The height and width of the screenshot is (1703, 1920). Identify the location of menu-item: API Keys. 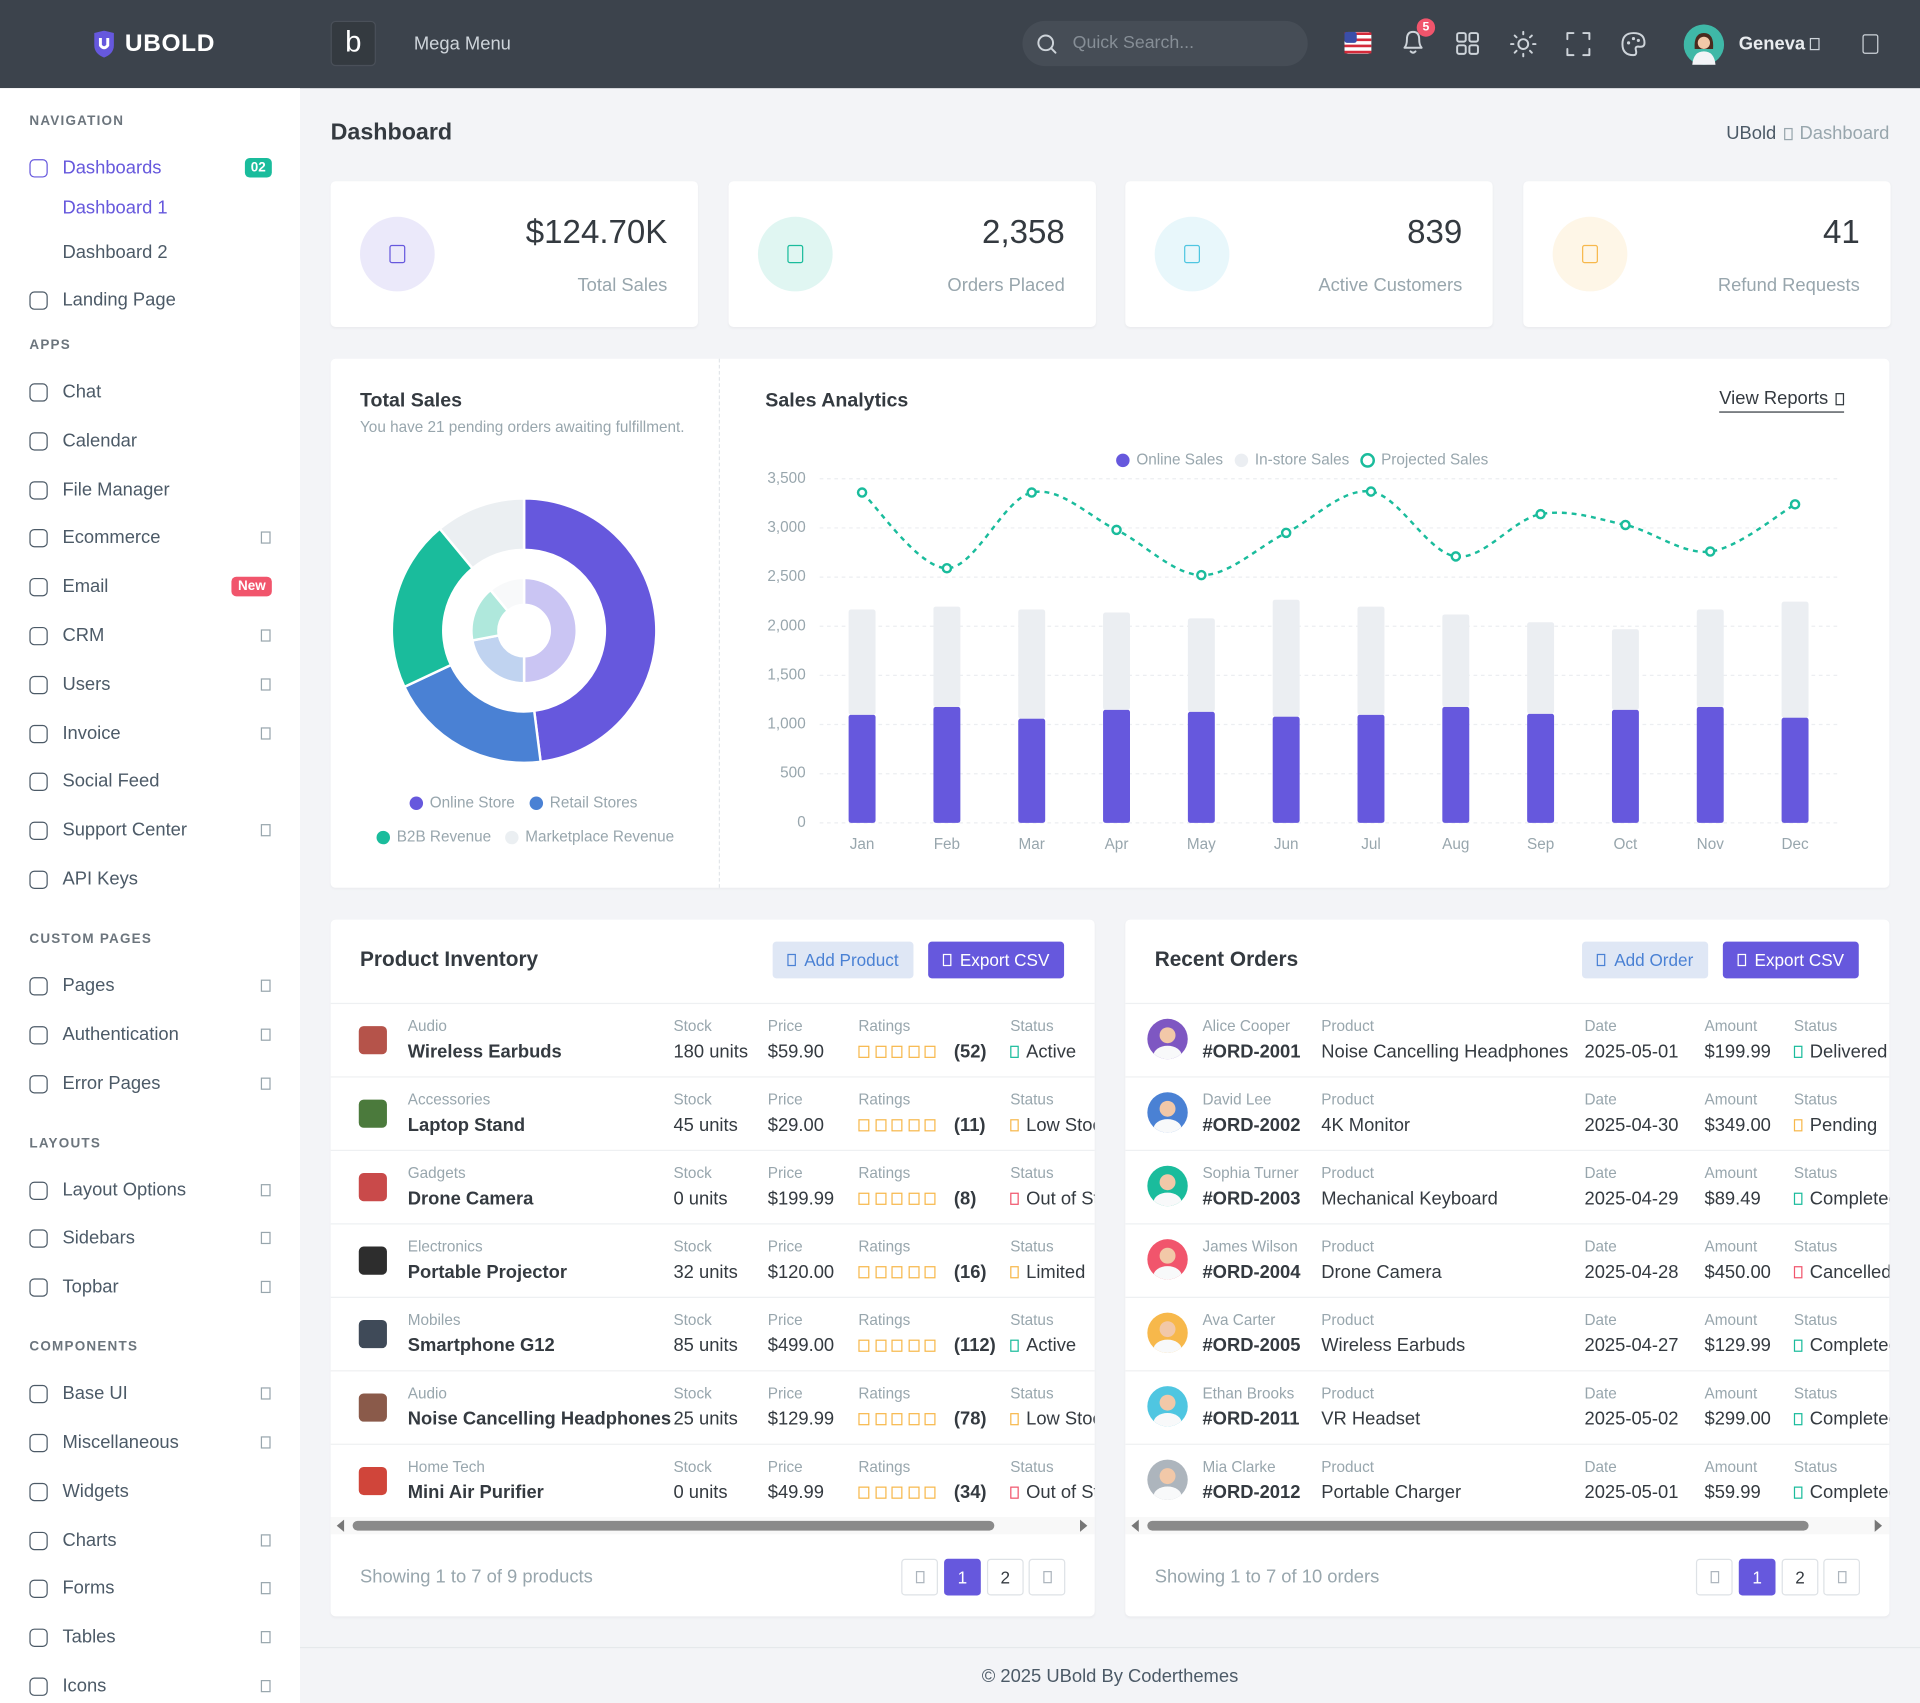
(150, 879).